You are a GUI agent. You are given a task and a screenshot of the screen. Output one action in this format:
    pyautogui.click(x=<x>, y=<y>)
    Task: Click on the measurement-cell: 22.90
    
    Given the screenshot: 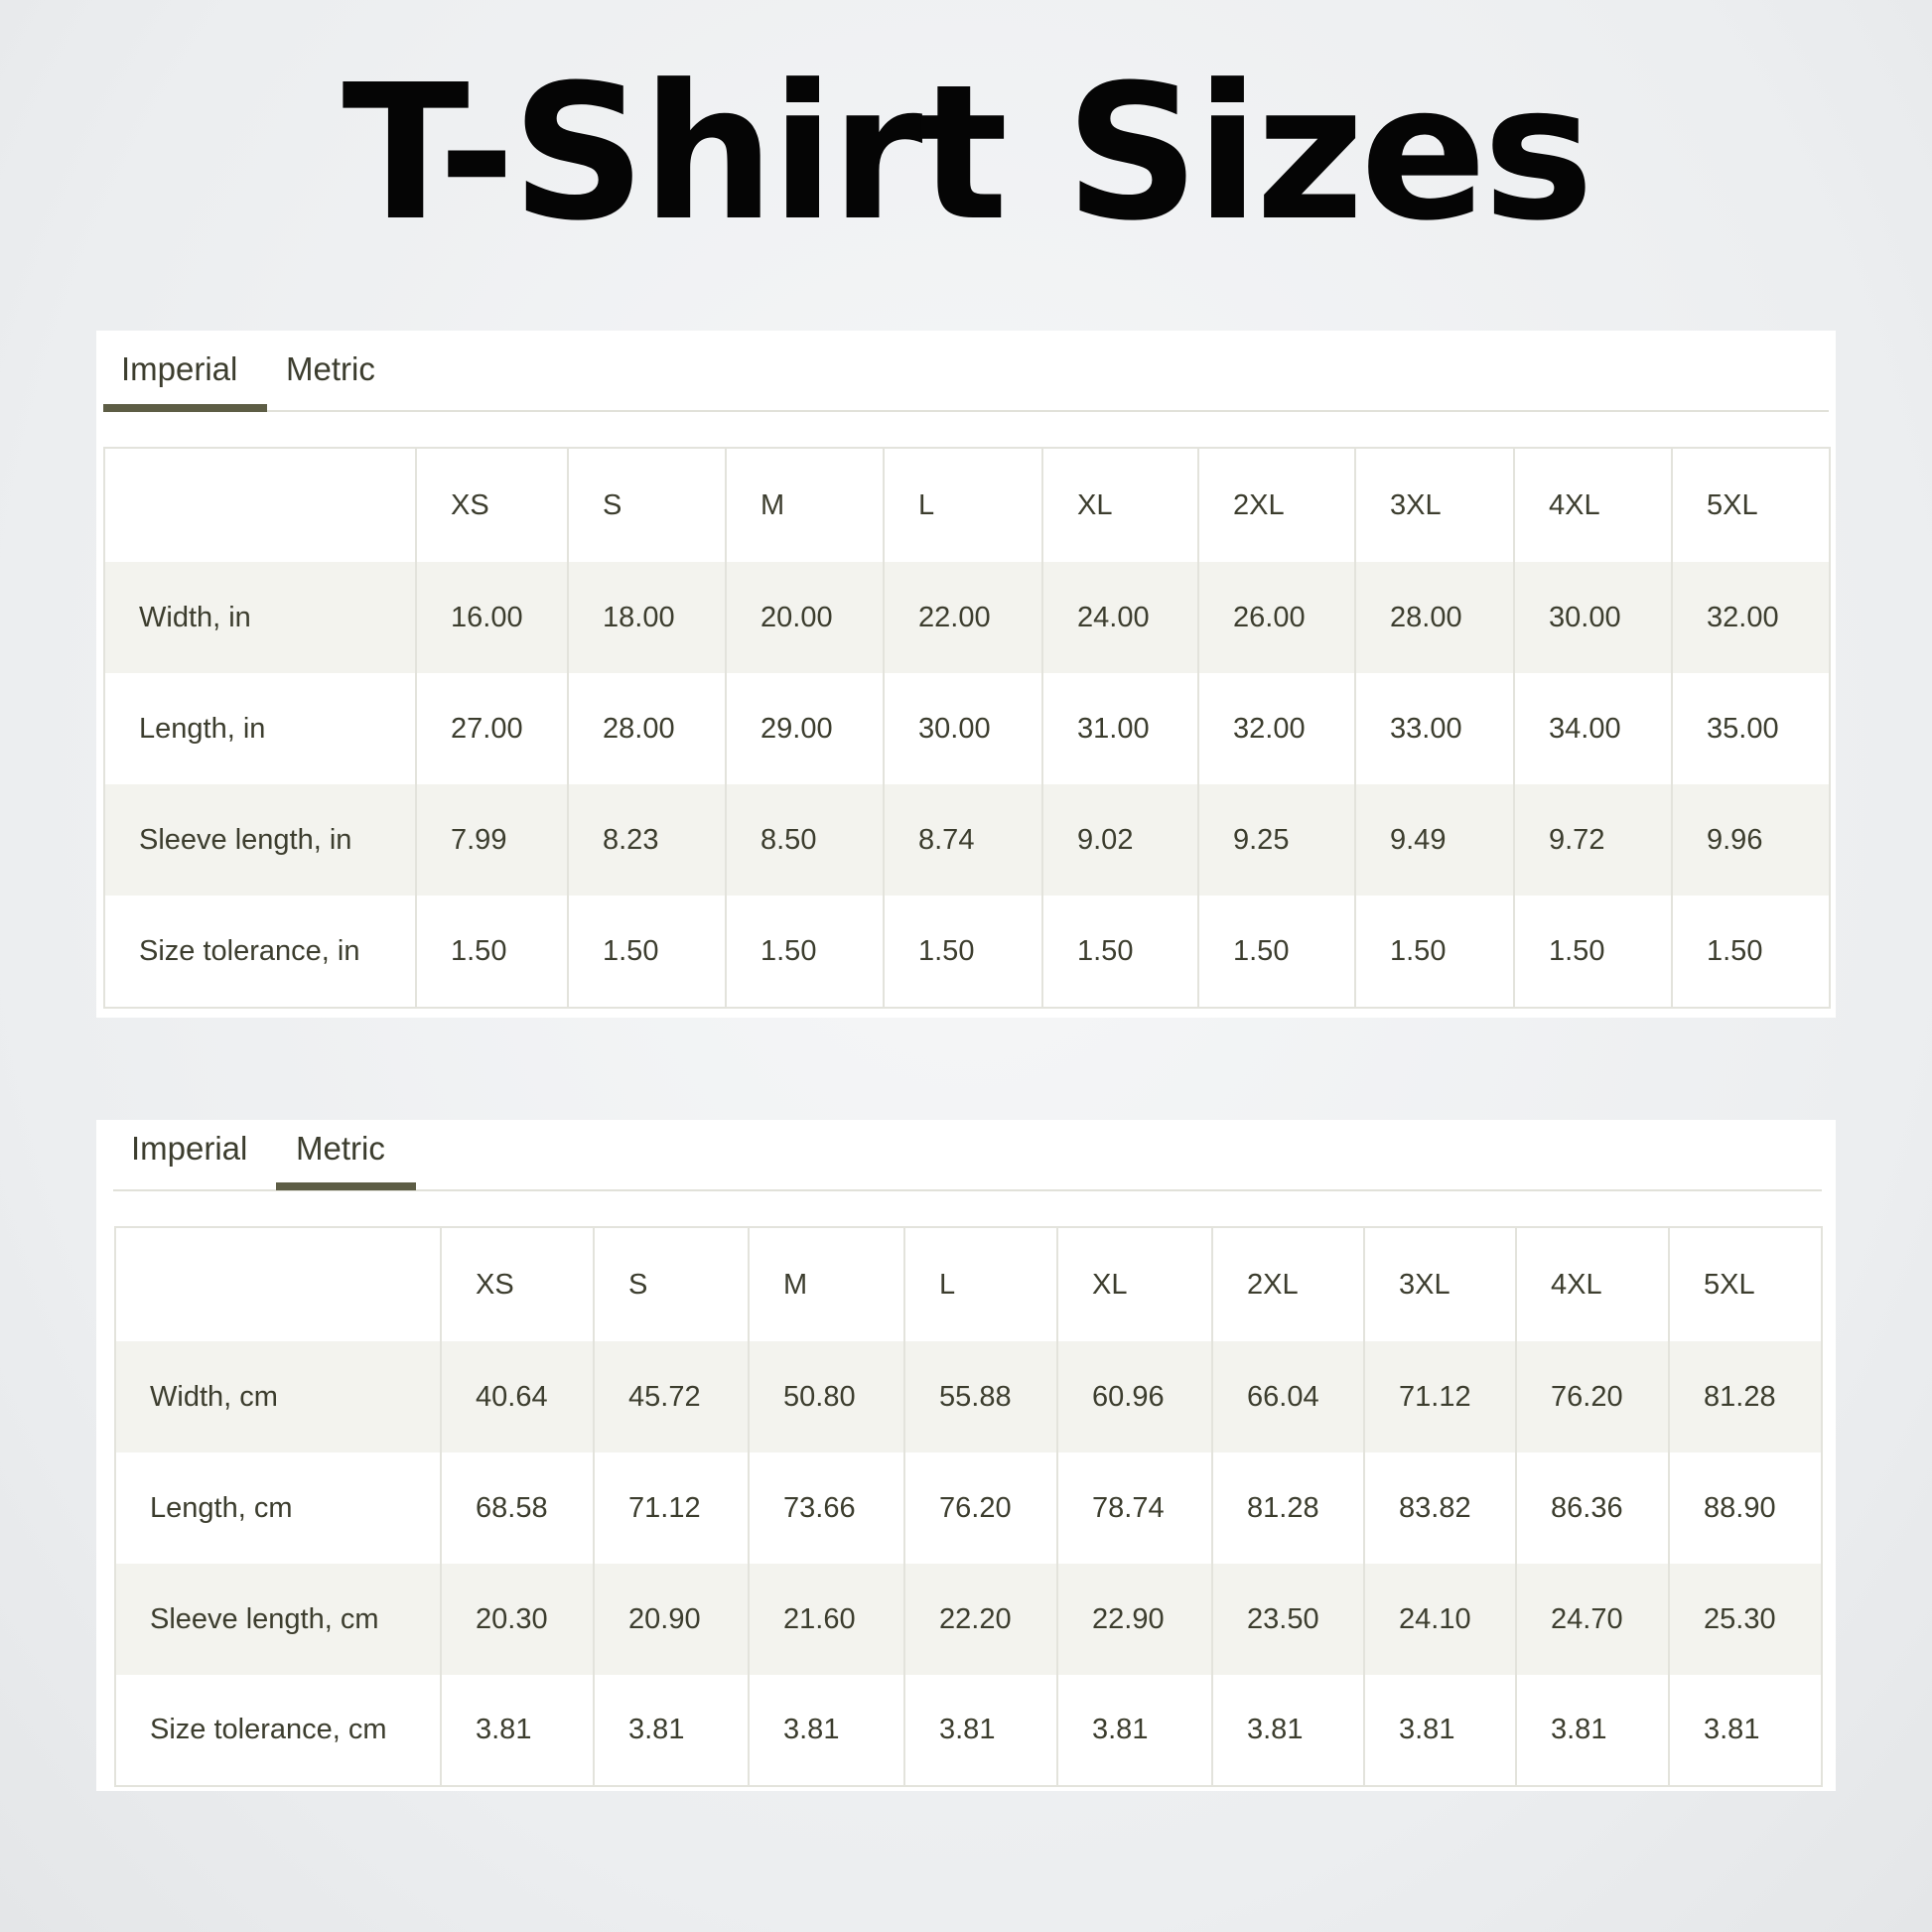 What is the action you would take?
    pyautogui.click(x=1135, y=1619)
    